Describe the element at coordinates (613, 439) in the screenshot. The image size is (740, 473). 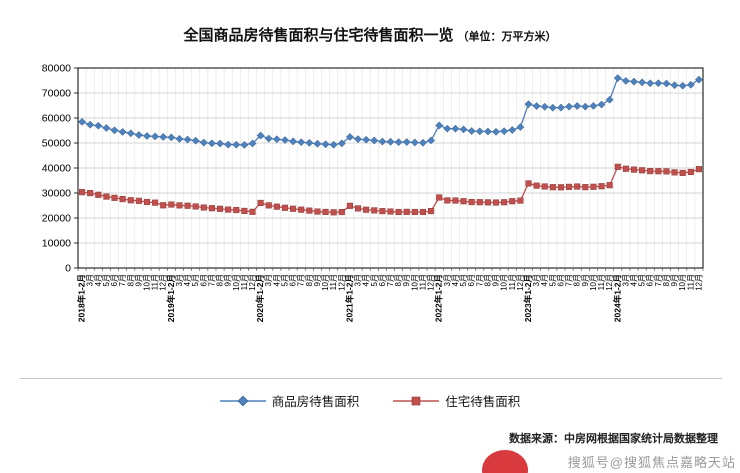
I see `data-source-text: 数据来源：中房网根据国家统计局数据整理` at that location.